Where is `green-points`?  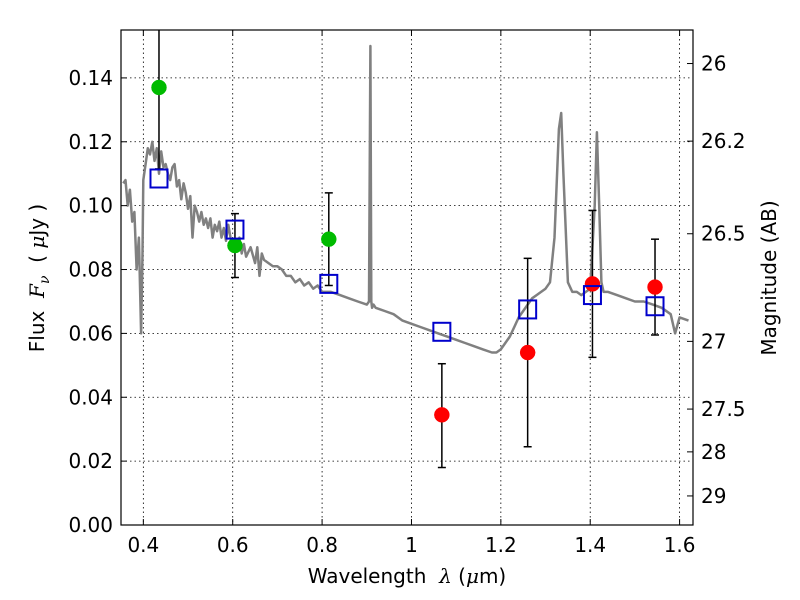 green-points is located at coordinates (244, 166).